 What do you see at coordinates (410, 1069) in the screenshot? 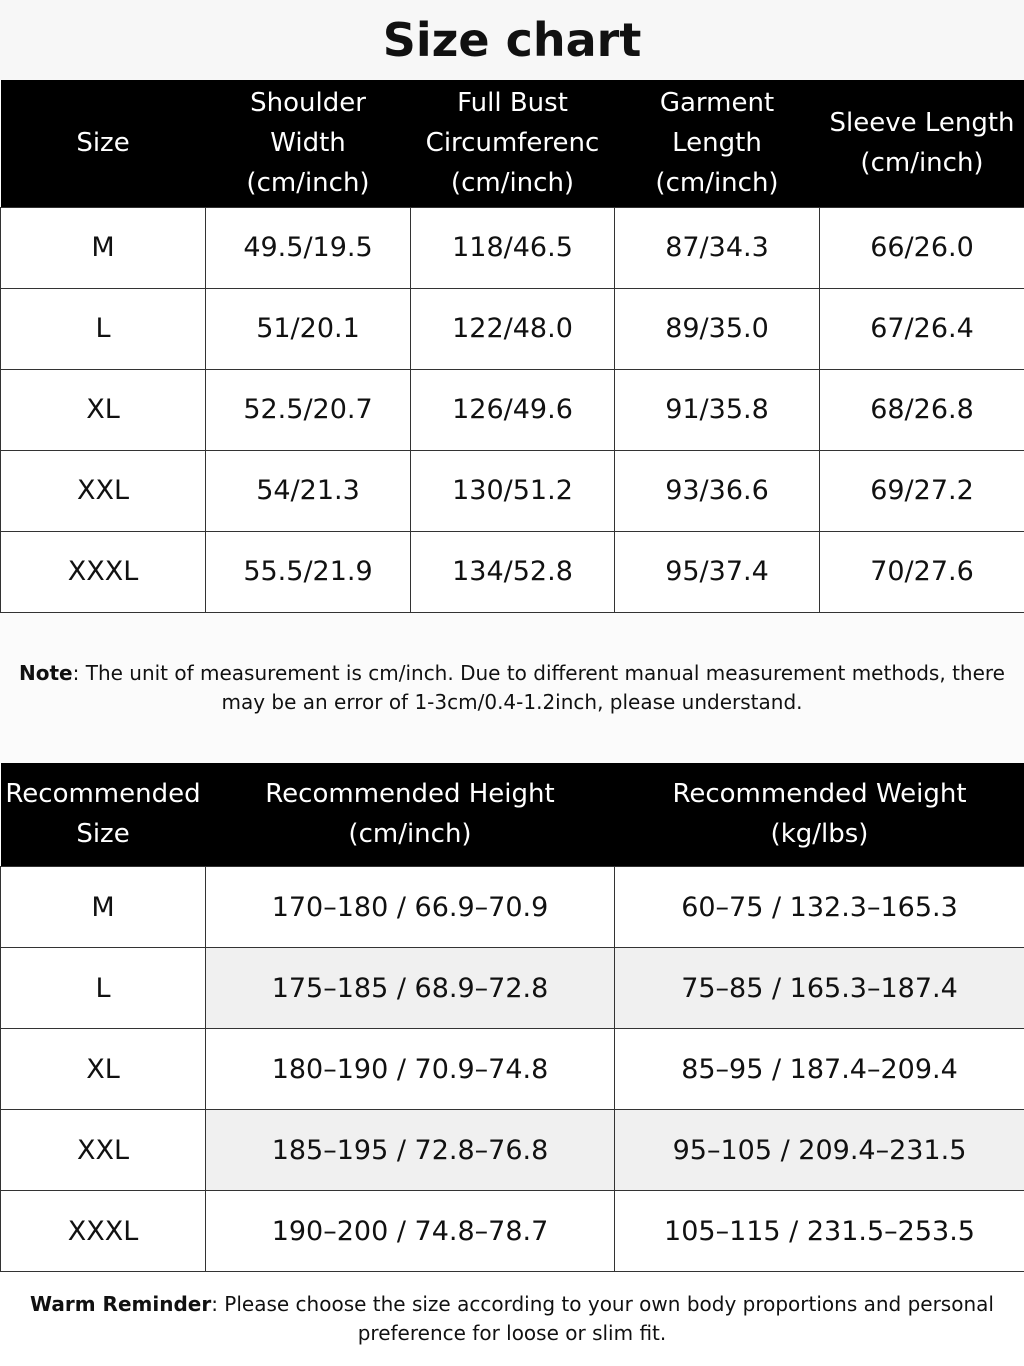
I see `cell: 180–190 / 70.9–74.8` at bounding box center [410, 1069].